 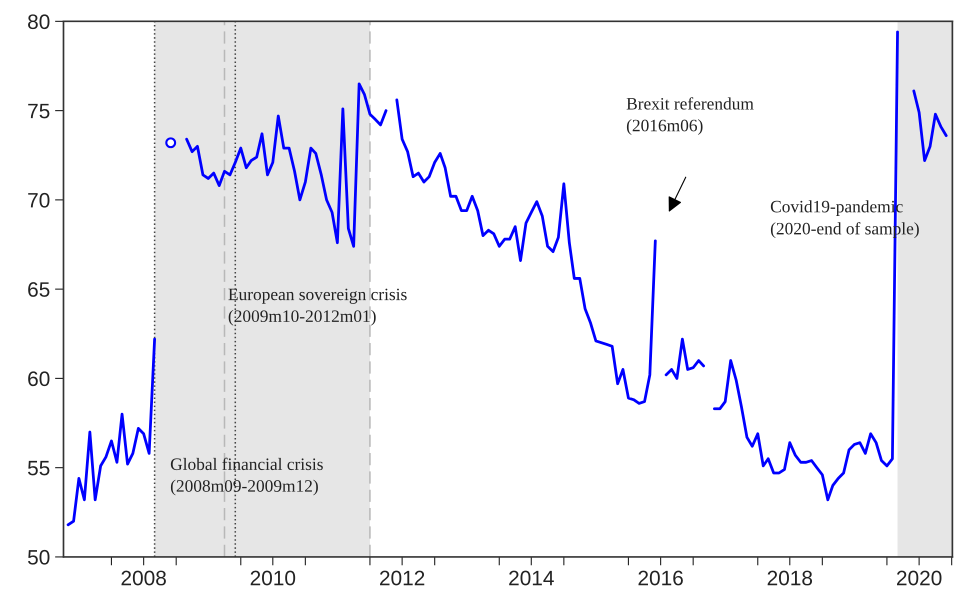 I want to click on y-tick-label: 75, so click(x=39, y=111).